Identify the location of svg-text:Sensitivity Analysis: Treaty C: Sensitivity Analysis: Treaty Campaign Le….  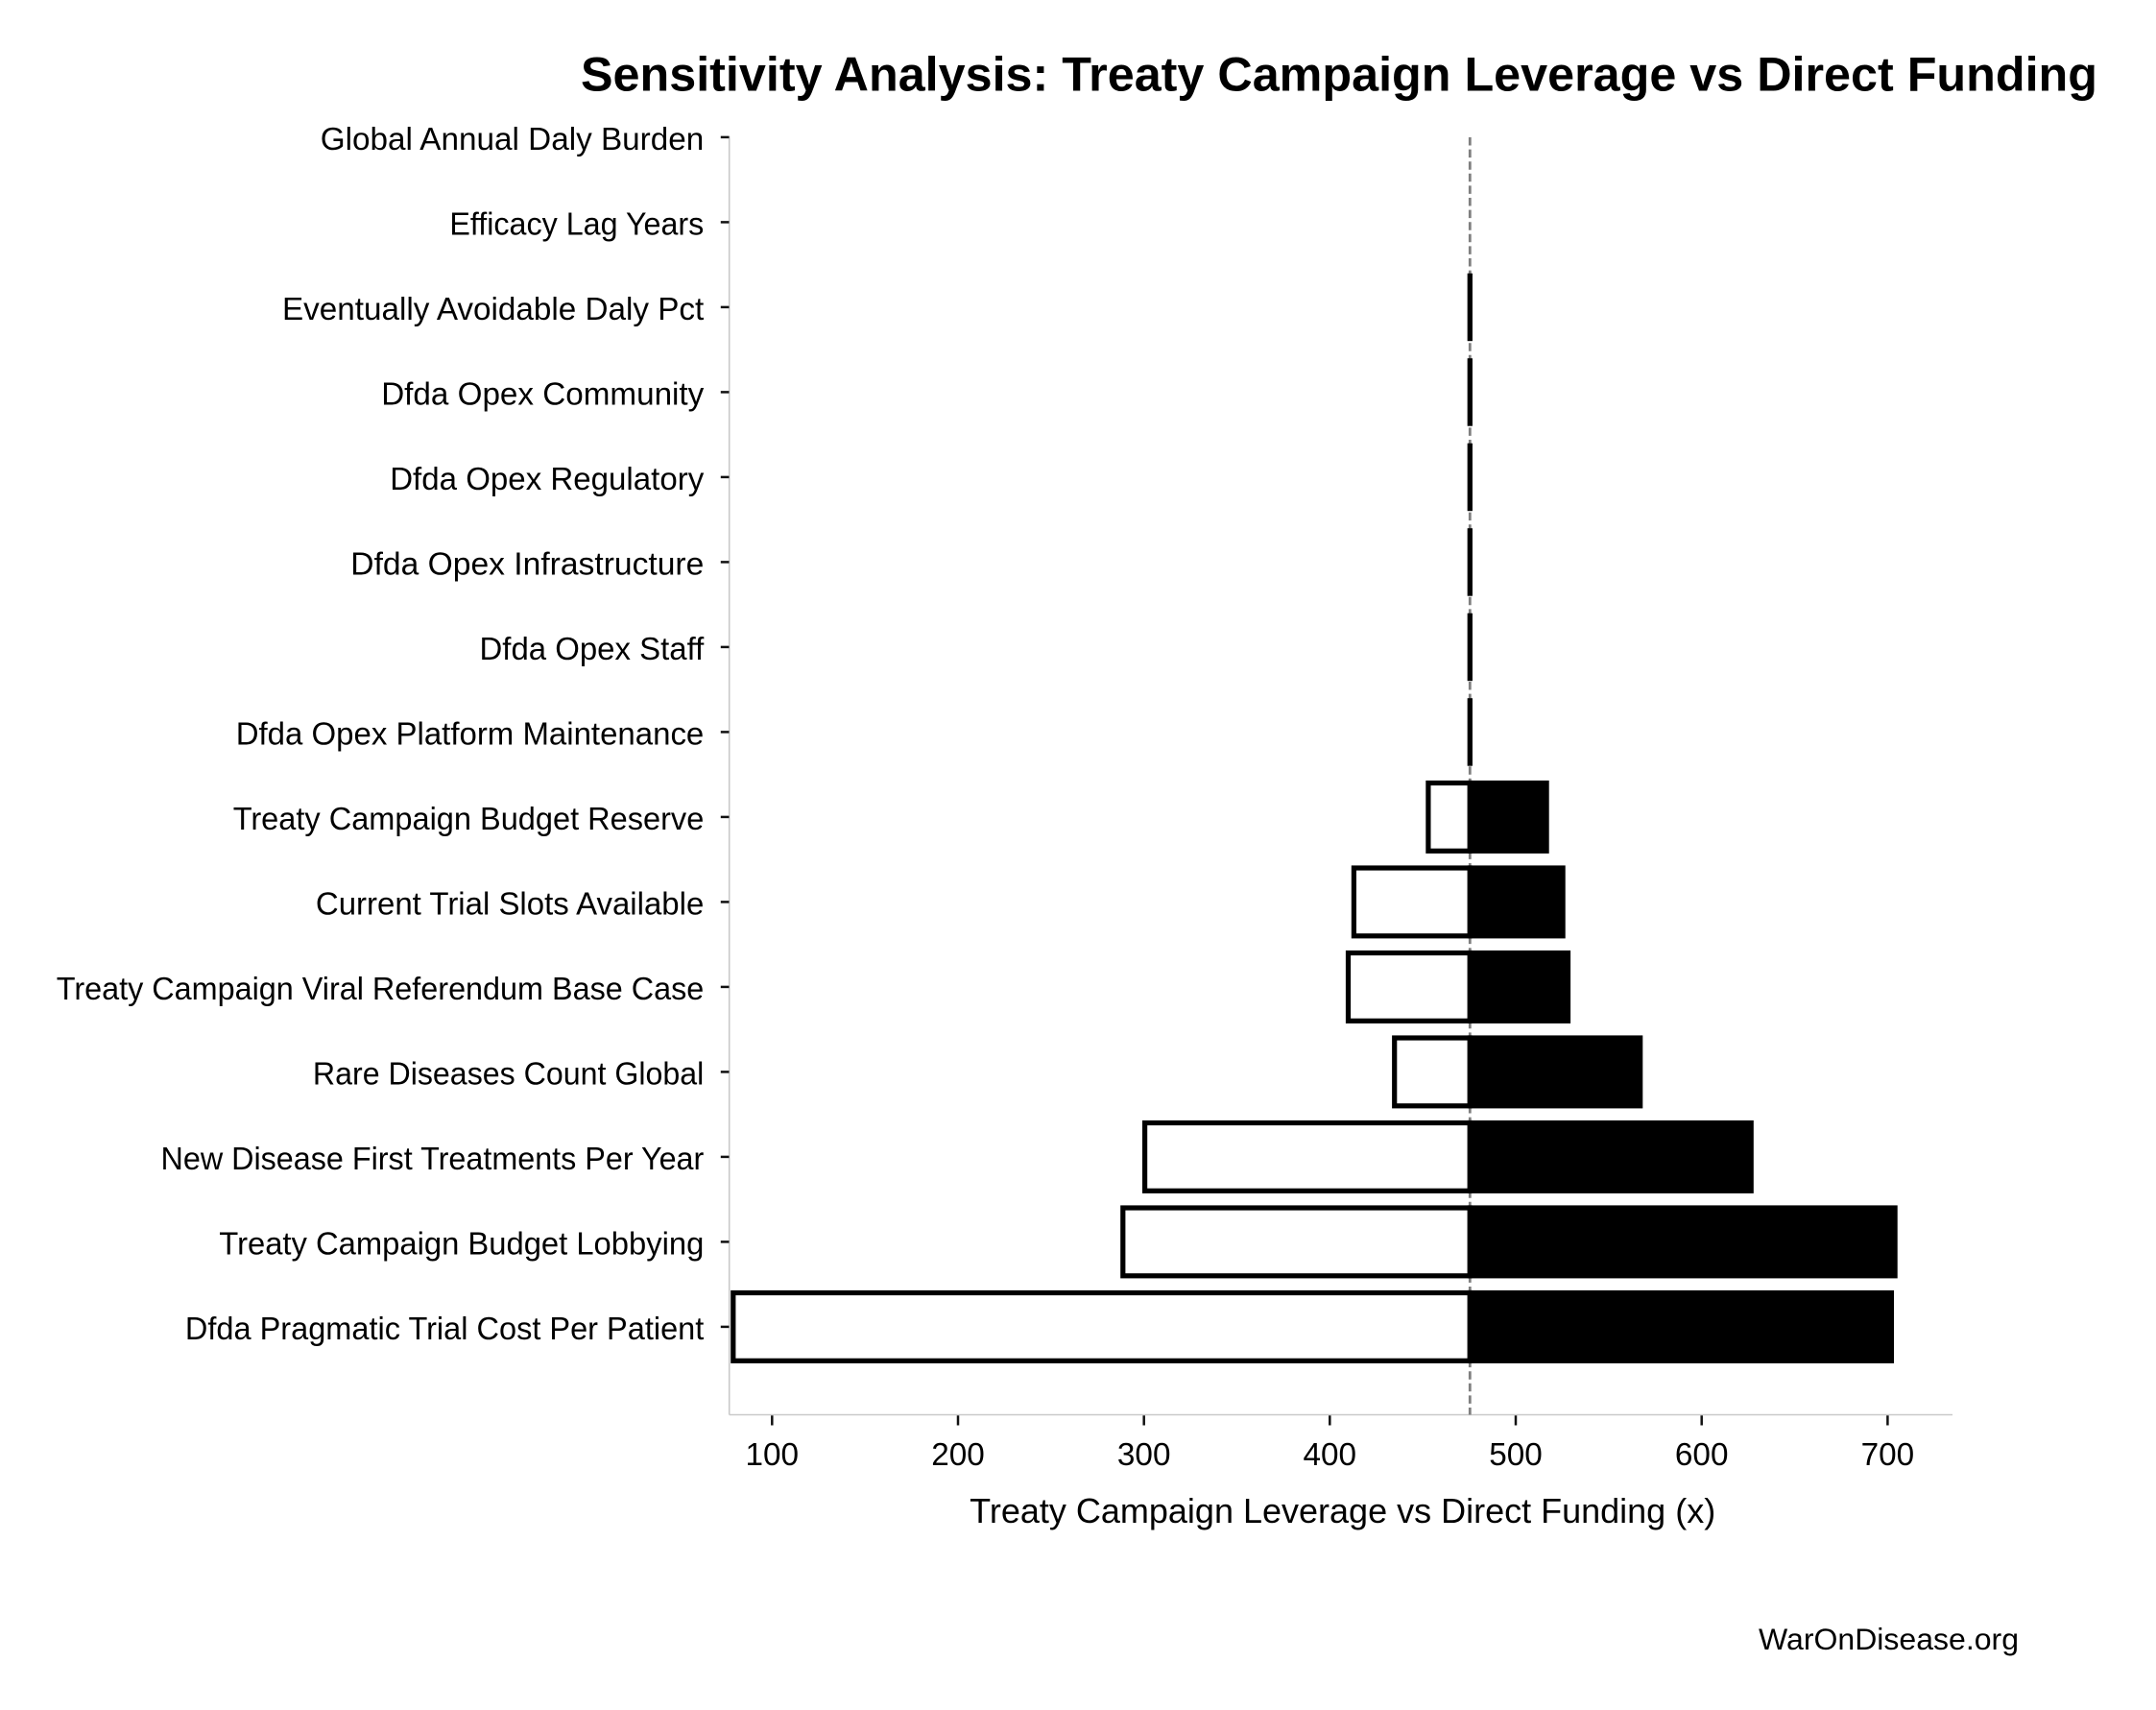
(1339, 75).